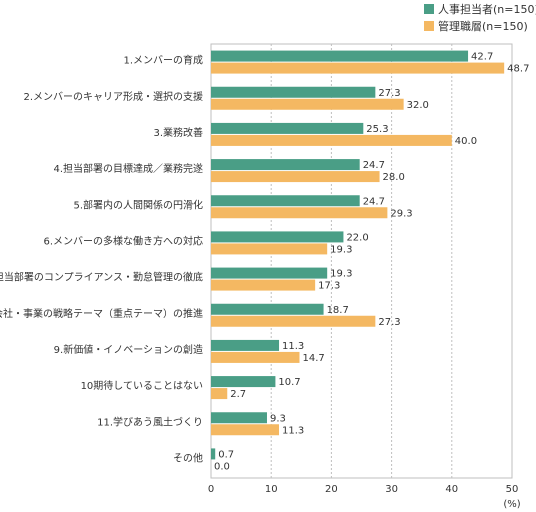  What do you see at coordinates (222, 466) in the screenshot?
I see `data-label: 0.0` at bounding box center [222, 466].